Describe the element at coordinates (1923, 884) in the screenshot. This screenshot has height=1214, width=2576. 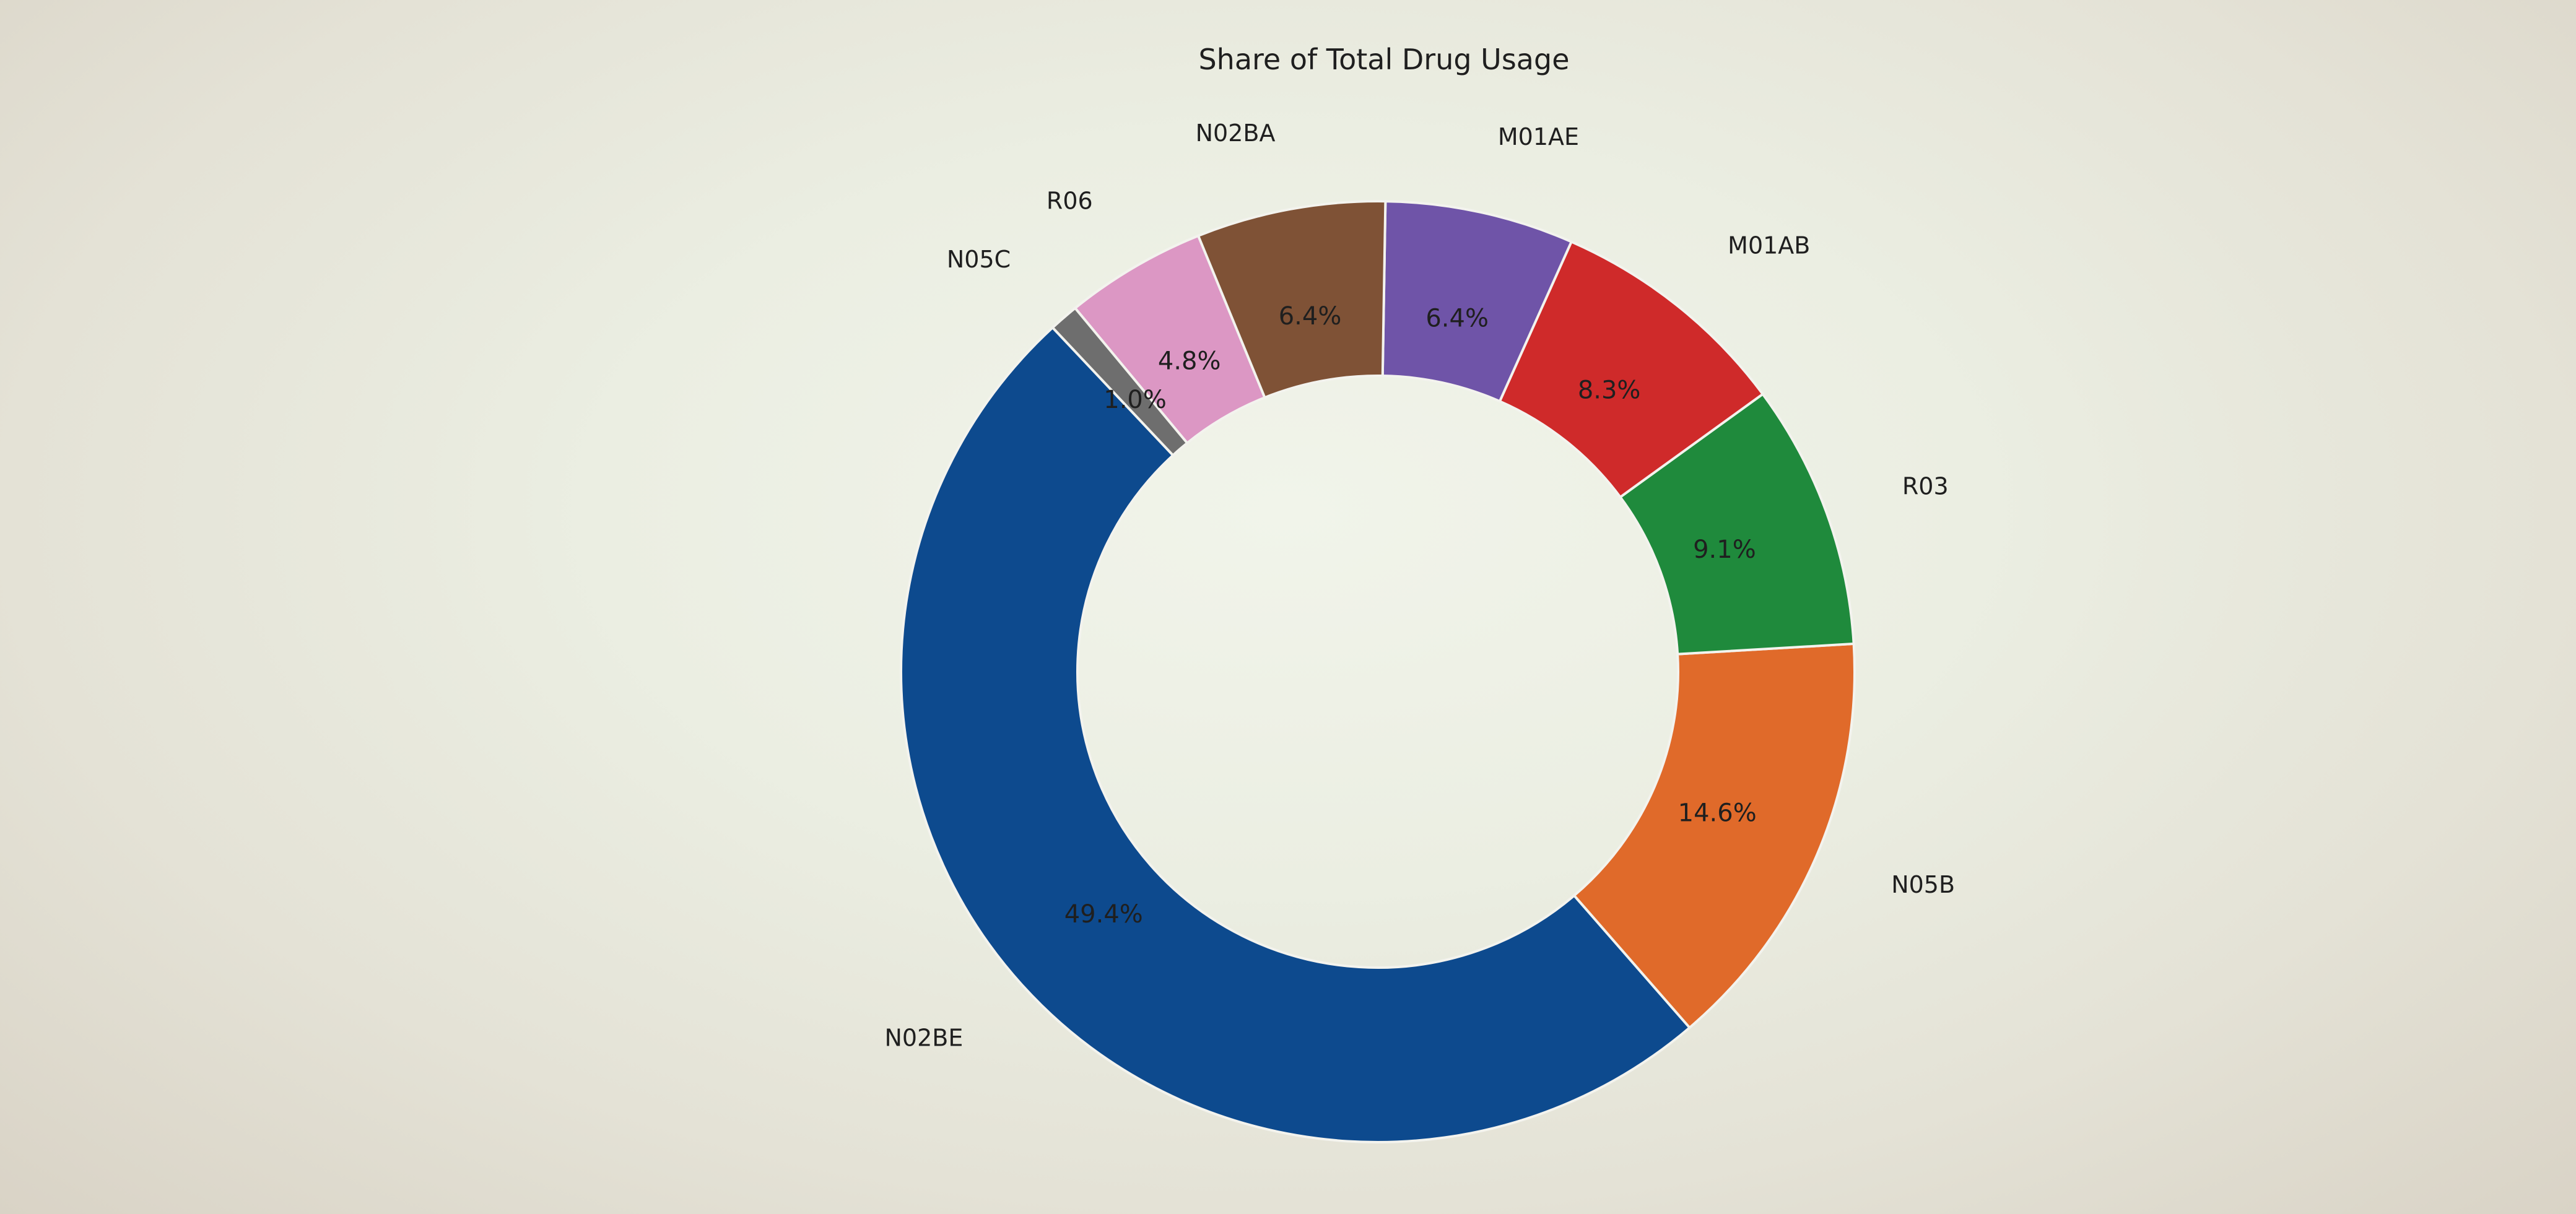
I see `slice-label-n05b: N05B` at that location.